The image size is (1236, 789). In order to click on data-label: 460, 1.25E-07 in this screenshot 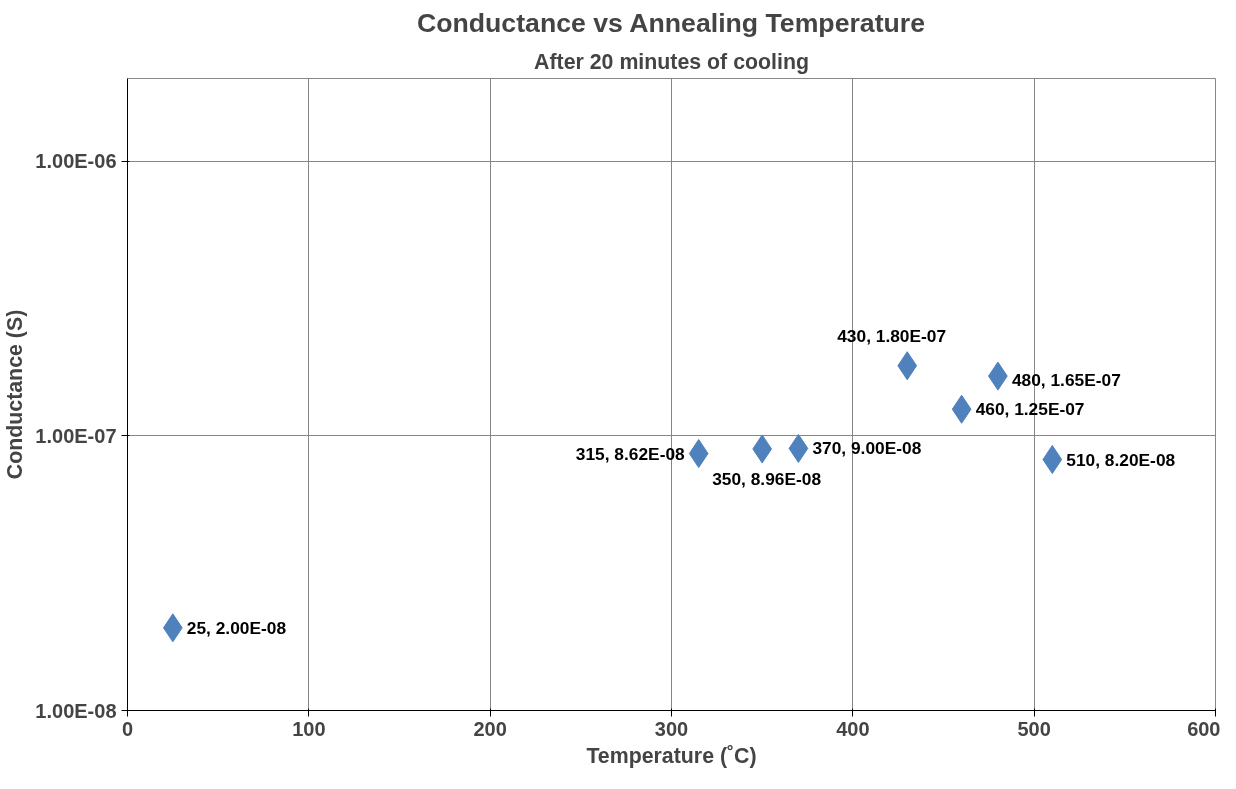, I will do `click(1030, 409)`.